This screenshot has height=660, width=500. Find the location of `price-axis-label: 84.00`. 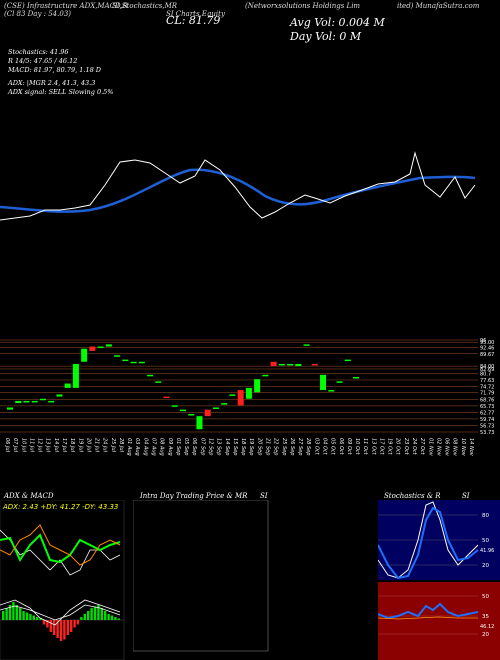

price-axis-label: 84.00 is located at coordinates (487, 367).